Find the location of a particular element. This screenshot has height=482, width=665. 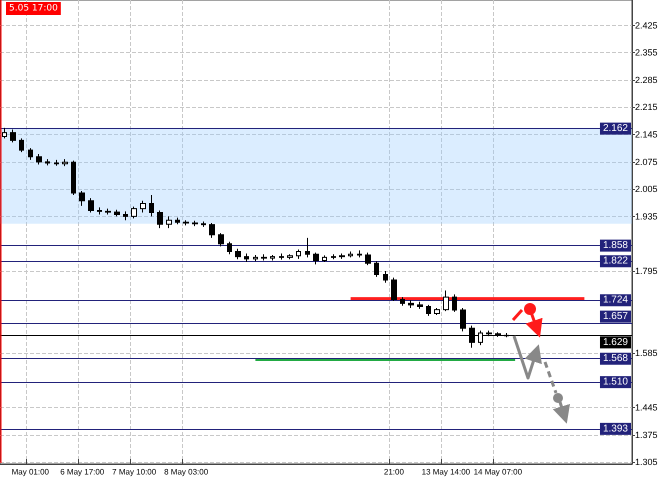

ref-line-label: 1.858 is located at coordinates (615, 246).